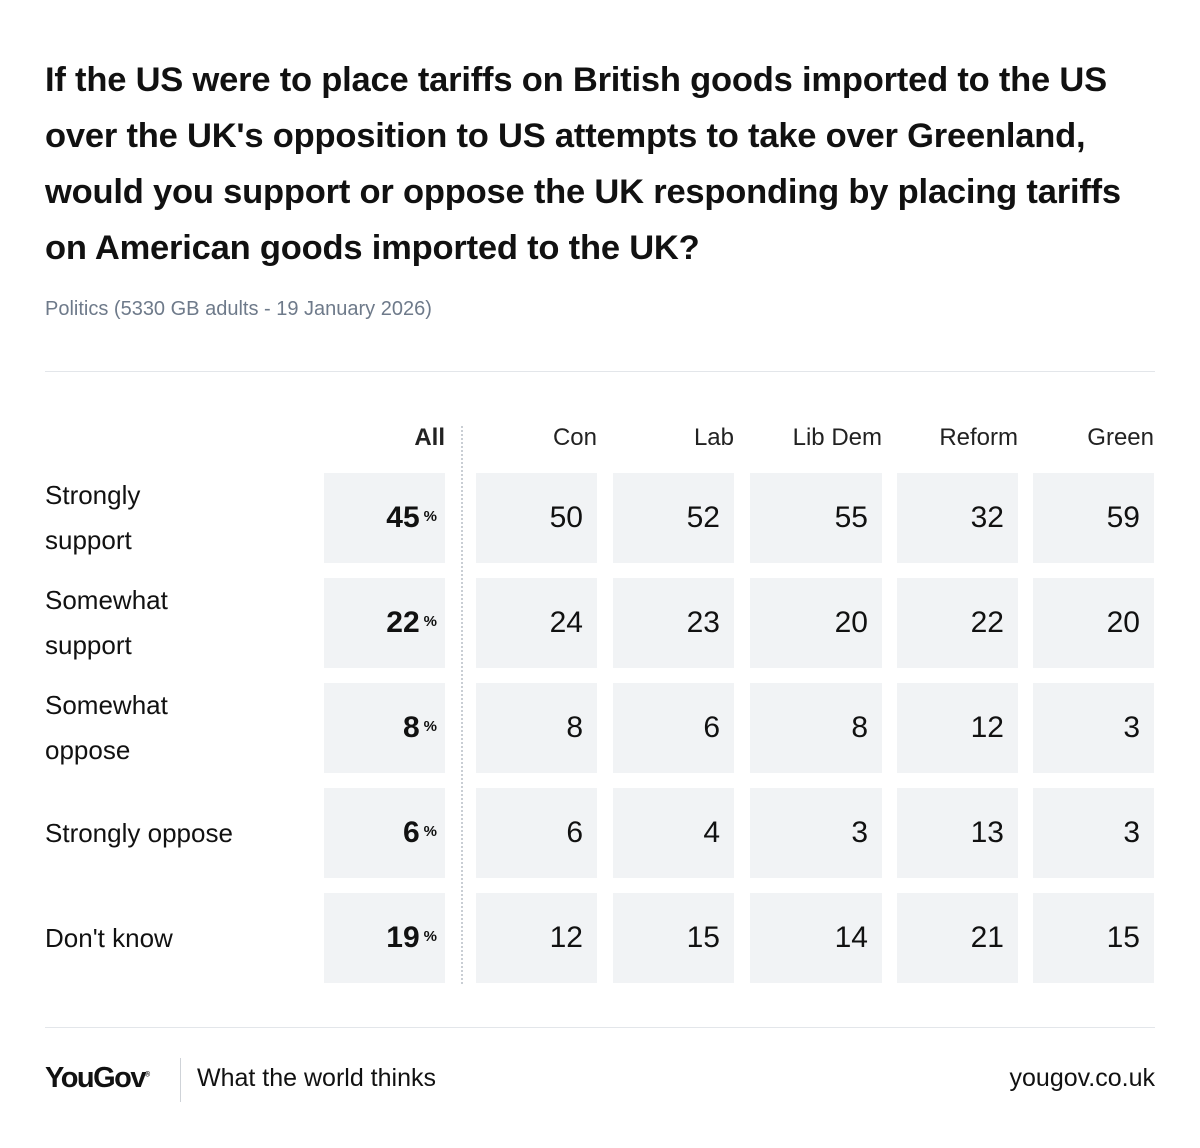  I want to click on value-label: 19, so click(403, 937).